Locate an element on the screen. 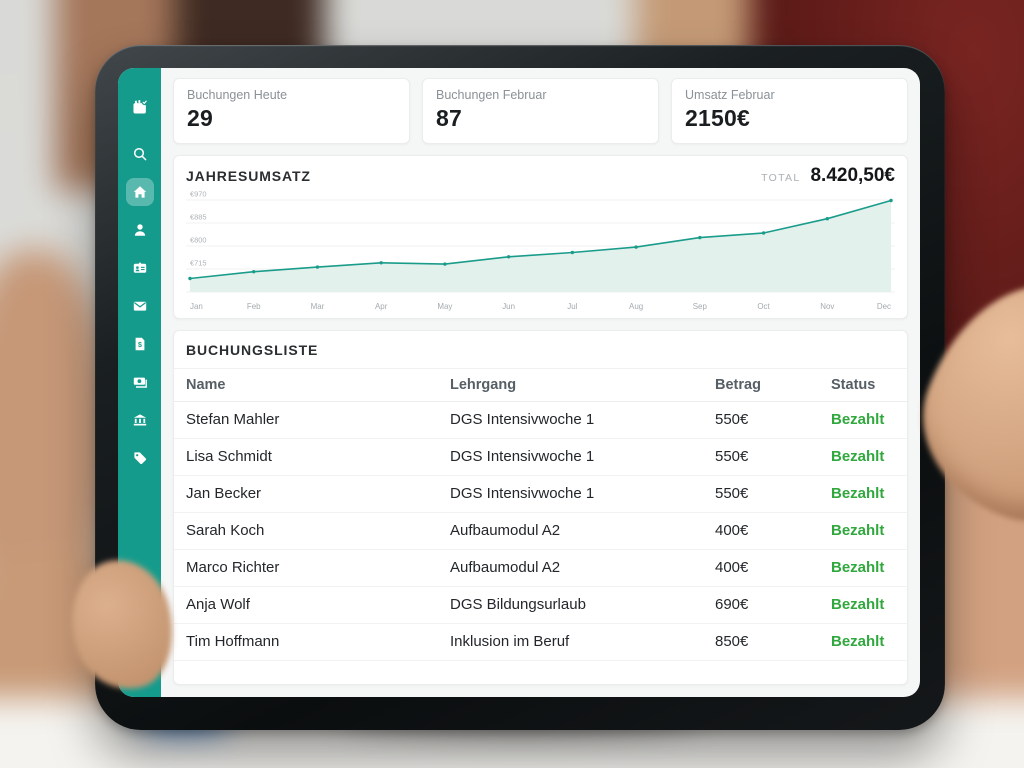 The image size is (1024, 768). x-tick-label: Nov is located at coordinates (827, 306).